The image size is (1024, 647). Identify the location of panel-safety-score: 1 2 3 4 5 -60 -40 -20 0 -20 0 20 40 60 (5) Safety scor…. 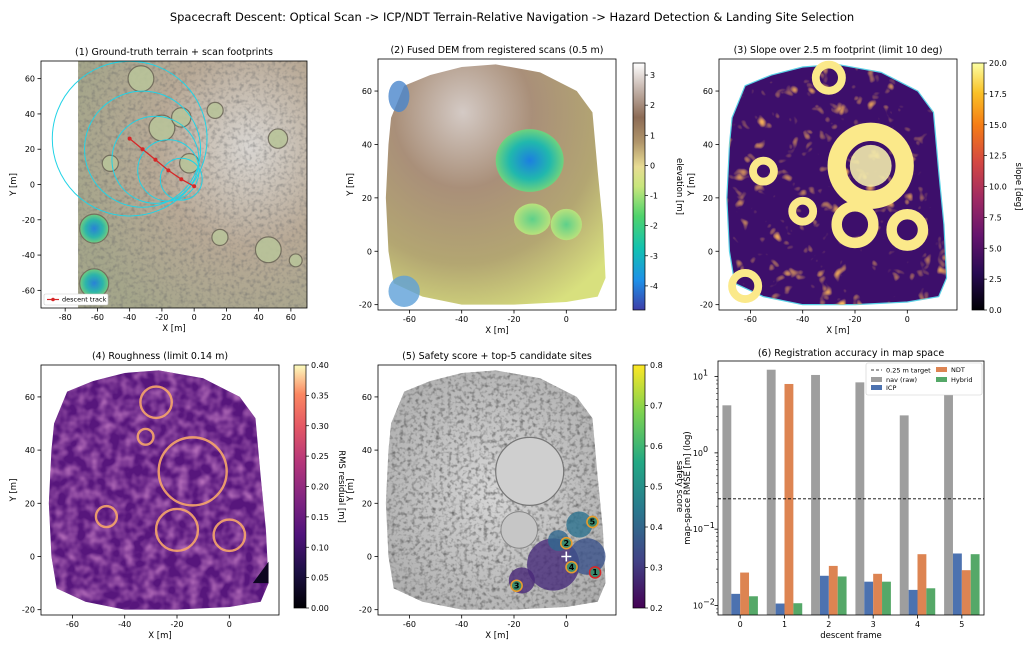
(515, 496).